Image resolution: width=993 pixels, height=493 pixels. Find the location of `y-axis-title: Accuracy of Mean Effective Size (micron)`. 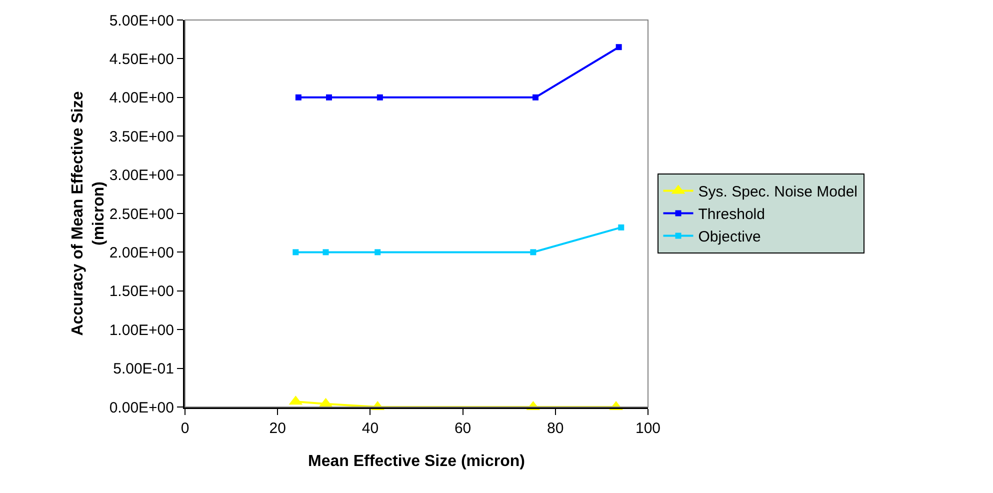

y-axis-title: Accuracy of Mean Effective Size (micron) is located at coordinates (89, 213).